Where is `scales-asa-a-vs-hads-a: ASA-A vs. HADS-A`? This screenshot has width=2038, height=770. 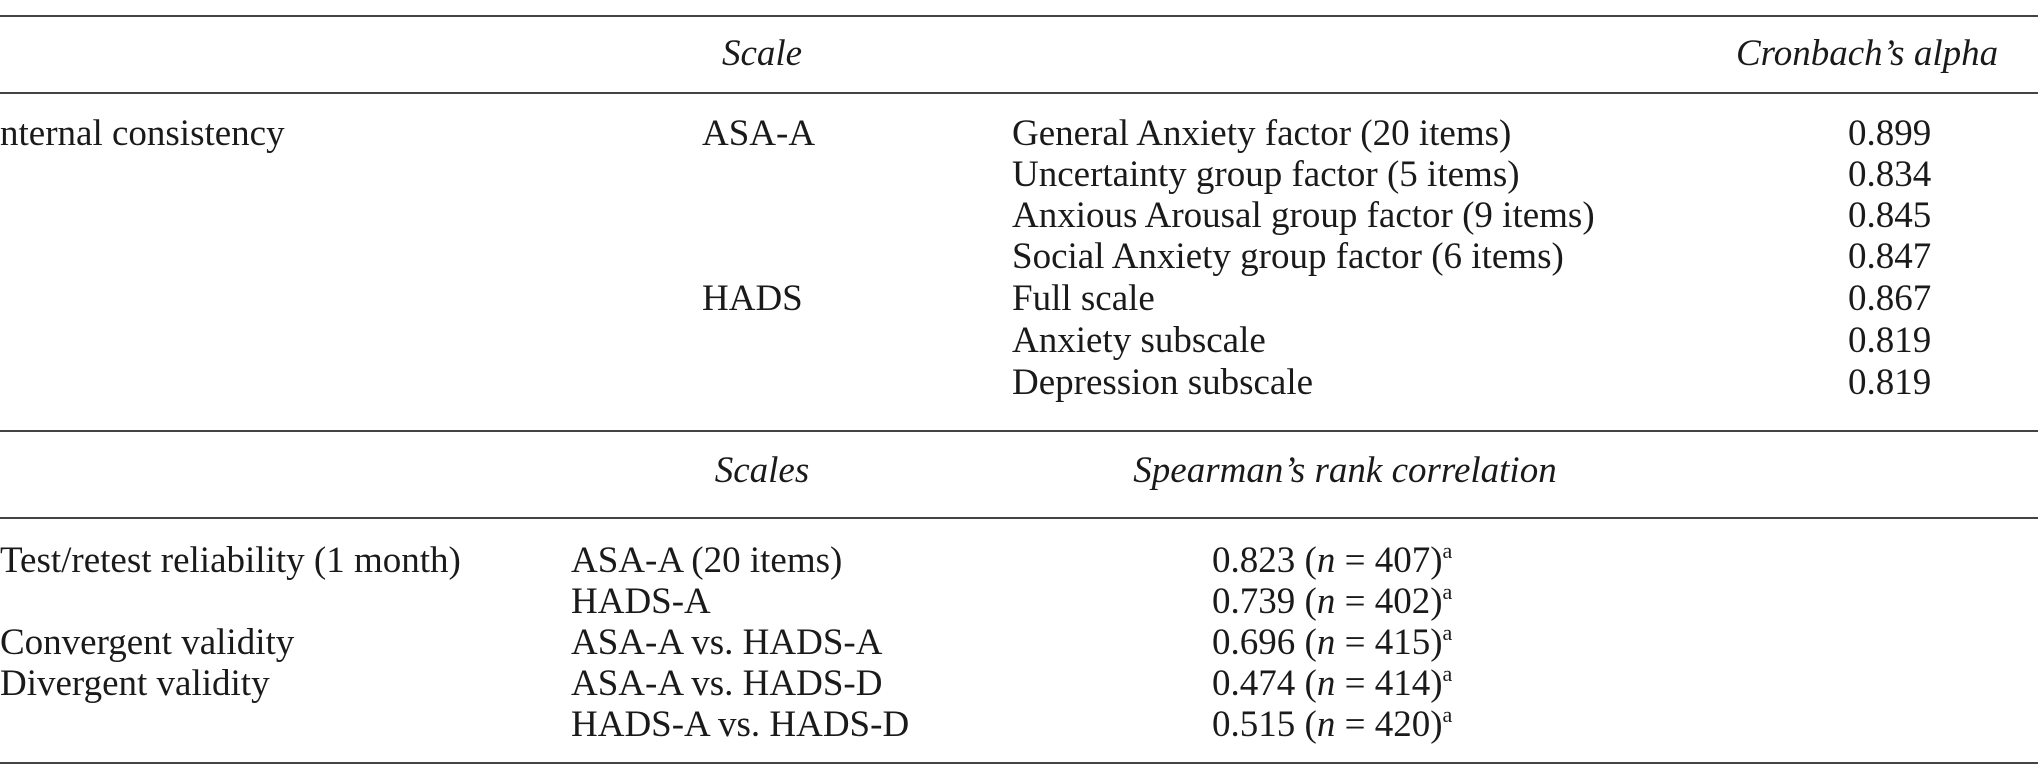
scales-asa-a-vs-hads-a: ASA-A vs. HADS-A is located at coordinates (727, 642).